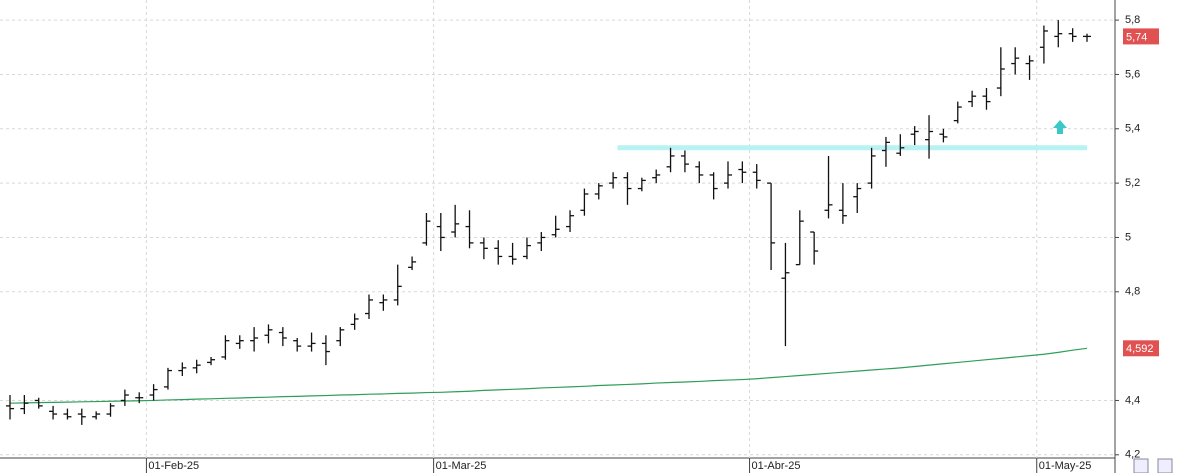 The width and height of the screenshot is (1180, 473). What do you see at coordinates (1132, 129) in the screenshot?
I see `y-tick-label: 5,4` at bounding box center [1132, 129].